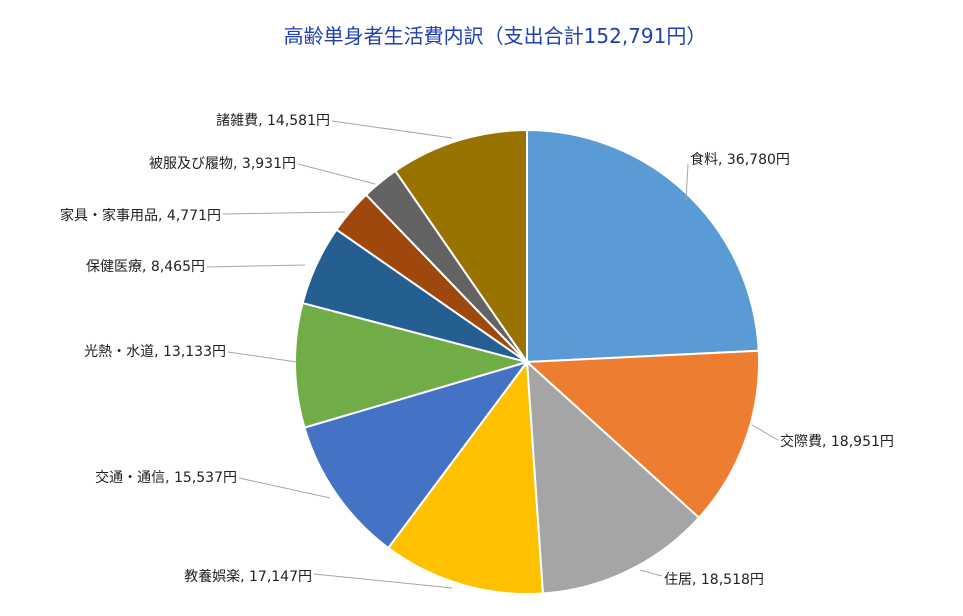  What do you see at coordinates (155, 352) in the screenshot?
I see `data-label: 光熱・水道, 13,133円` at bounding box center [155, 352].